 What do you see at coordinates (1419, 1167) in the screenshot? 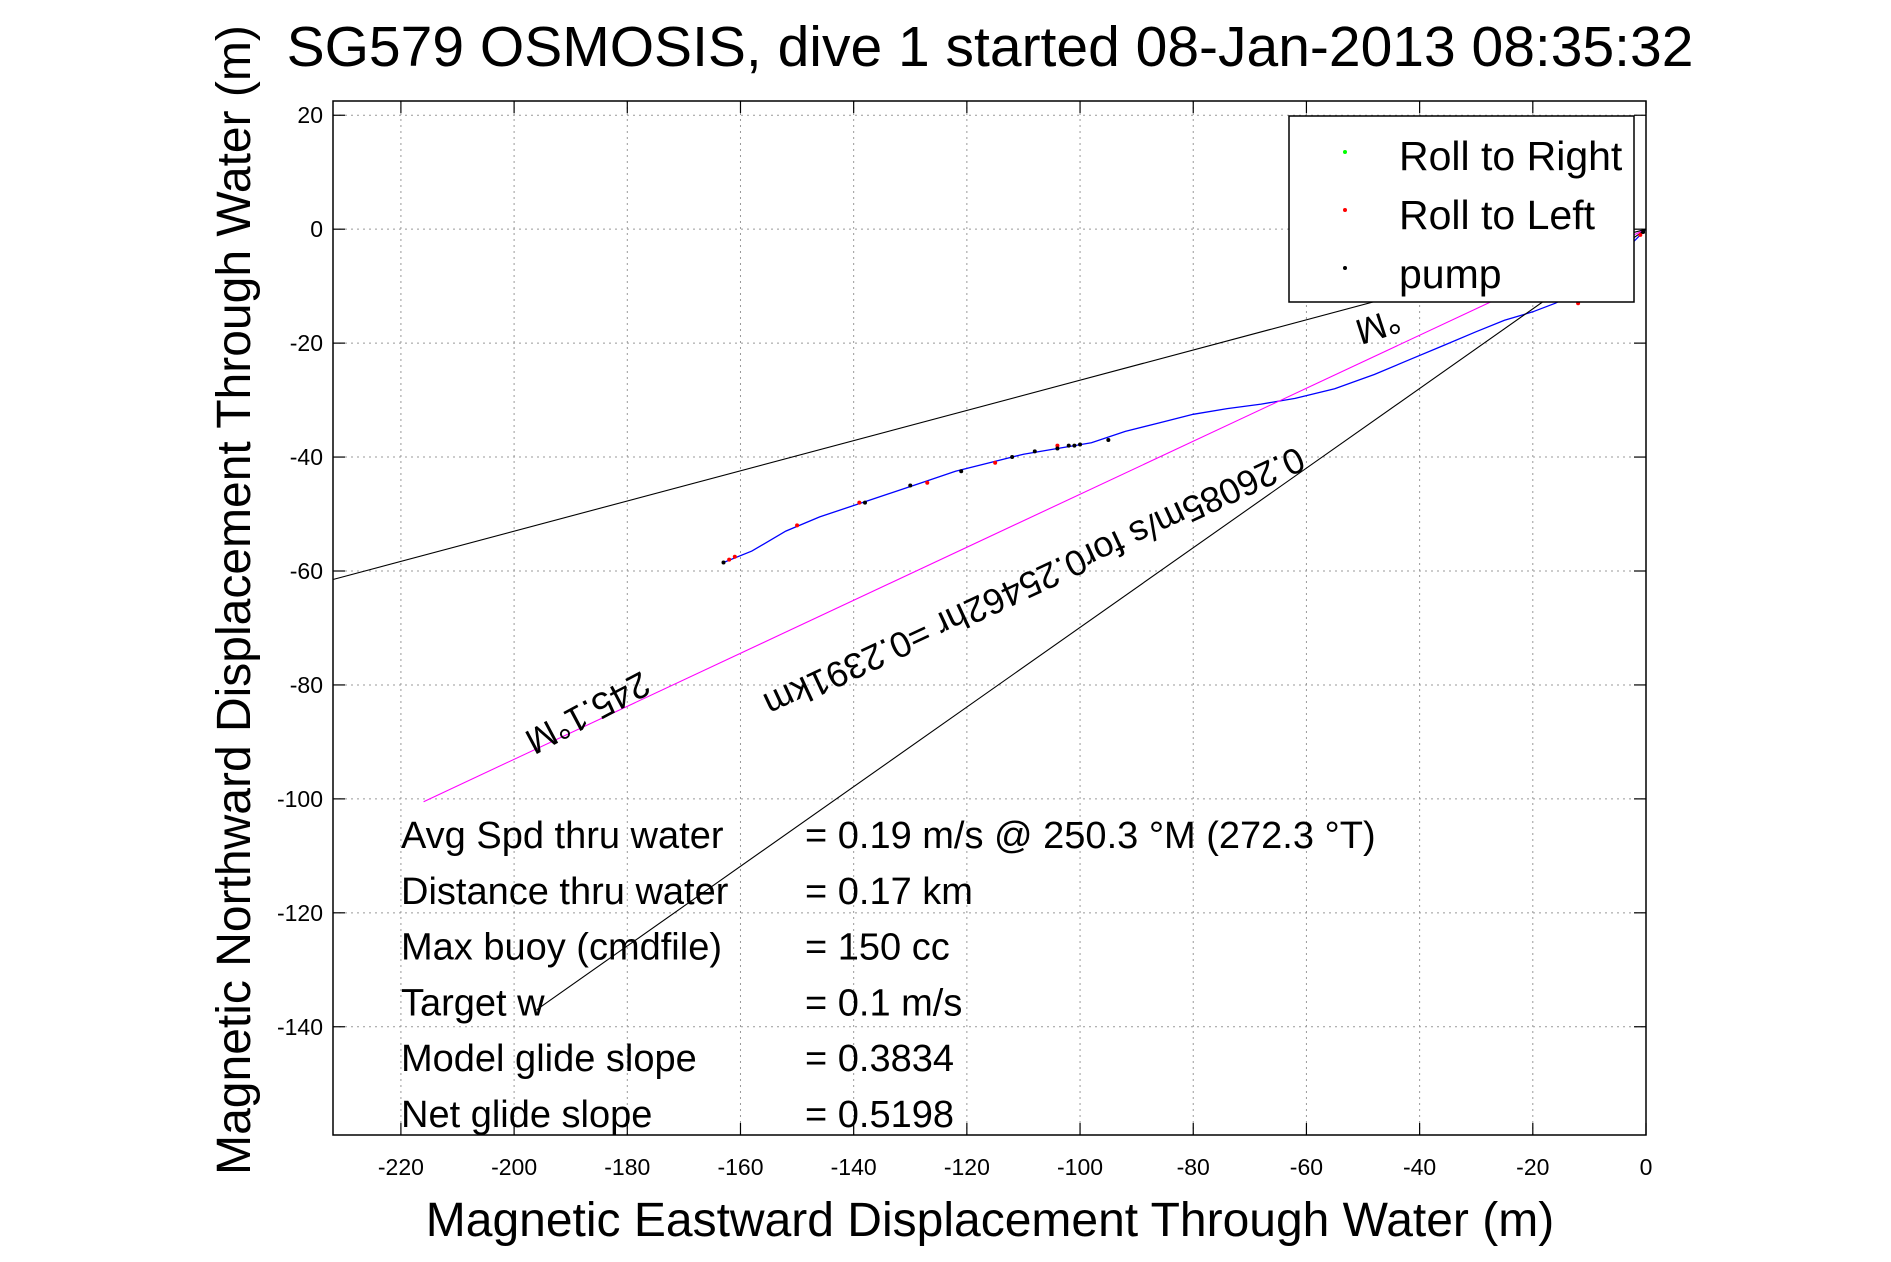
I see `x-tick-label: -40` at bounding box center [1419, 1167].